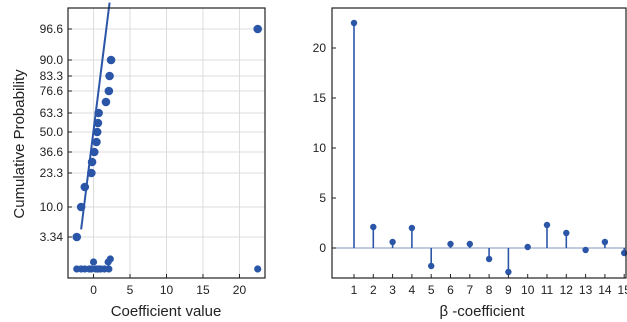  What do you see at coordinates (320, 48) in the screenshot?
I see `y-tick-label-4: 20` at bounding box center [320, 48].